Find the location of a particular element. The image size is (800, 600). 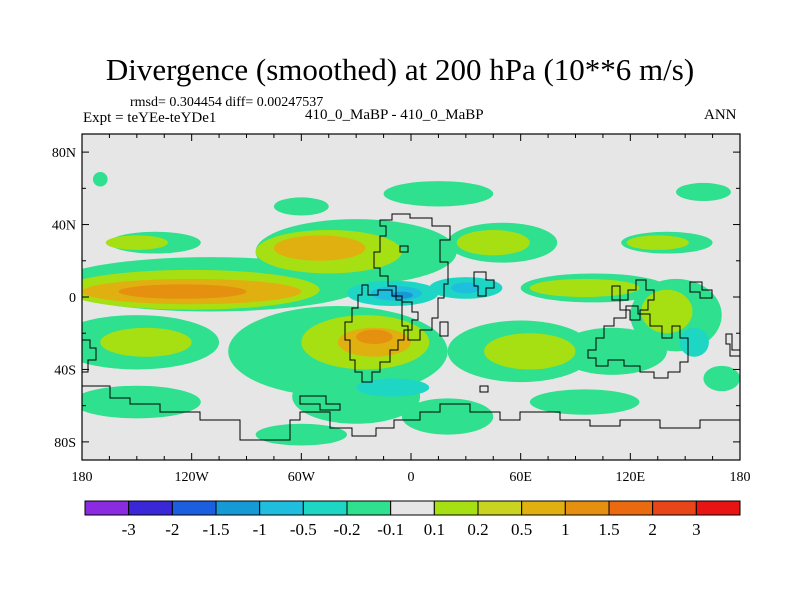

y-tick-label-0: 80N is located at coordinates (64, 153).